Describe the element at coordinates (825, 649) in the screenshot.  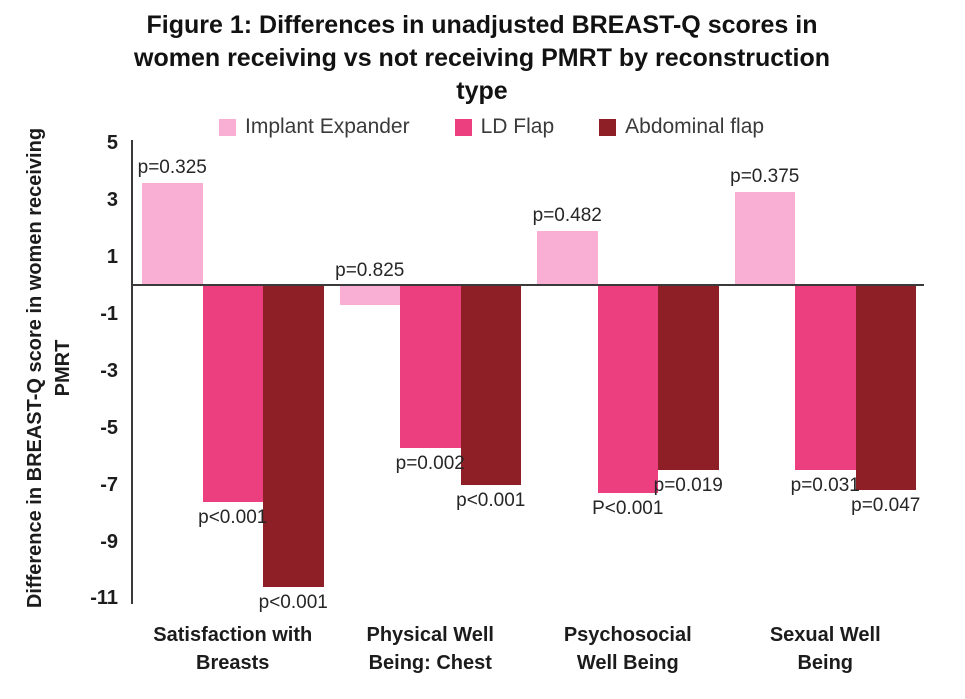
I see `x-category-label: Sexual Well Being` at that location.